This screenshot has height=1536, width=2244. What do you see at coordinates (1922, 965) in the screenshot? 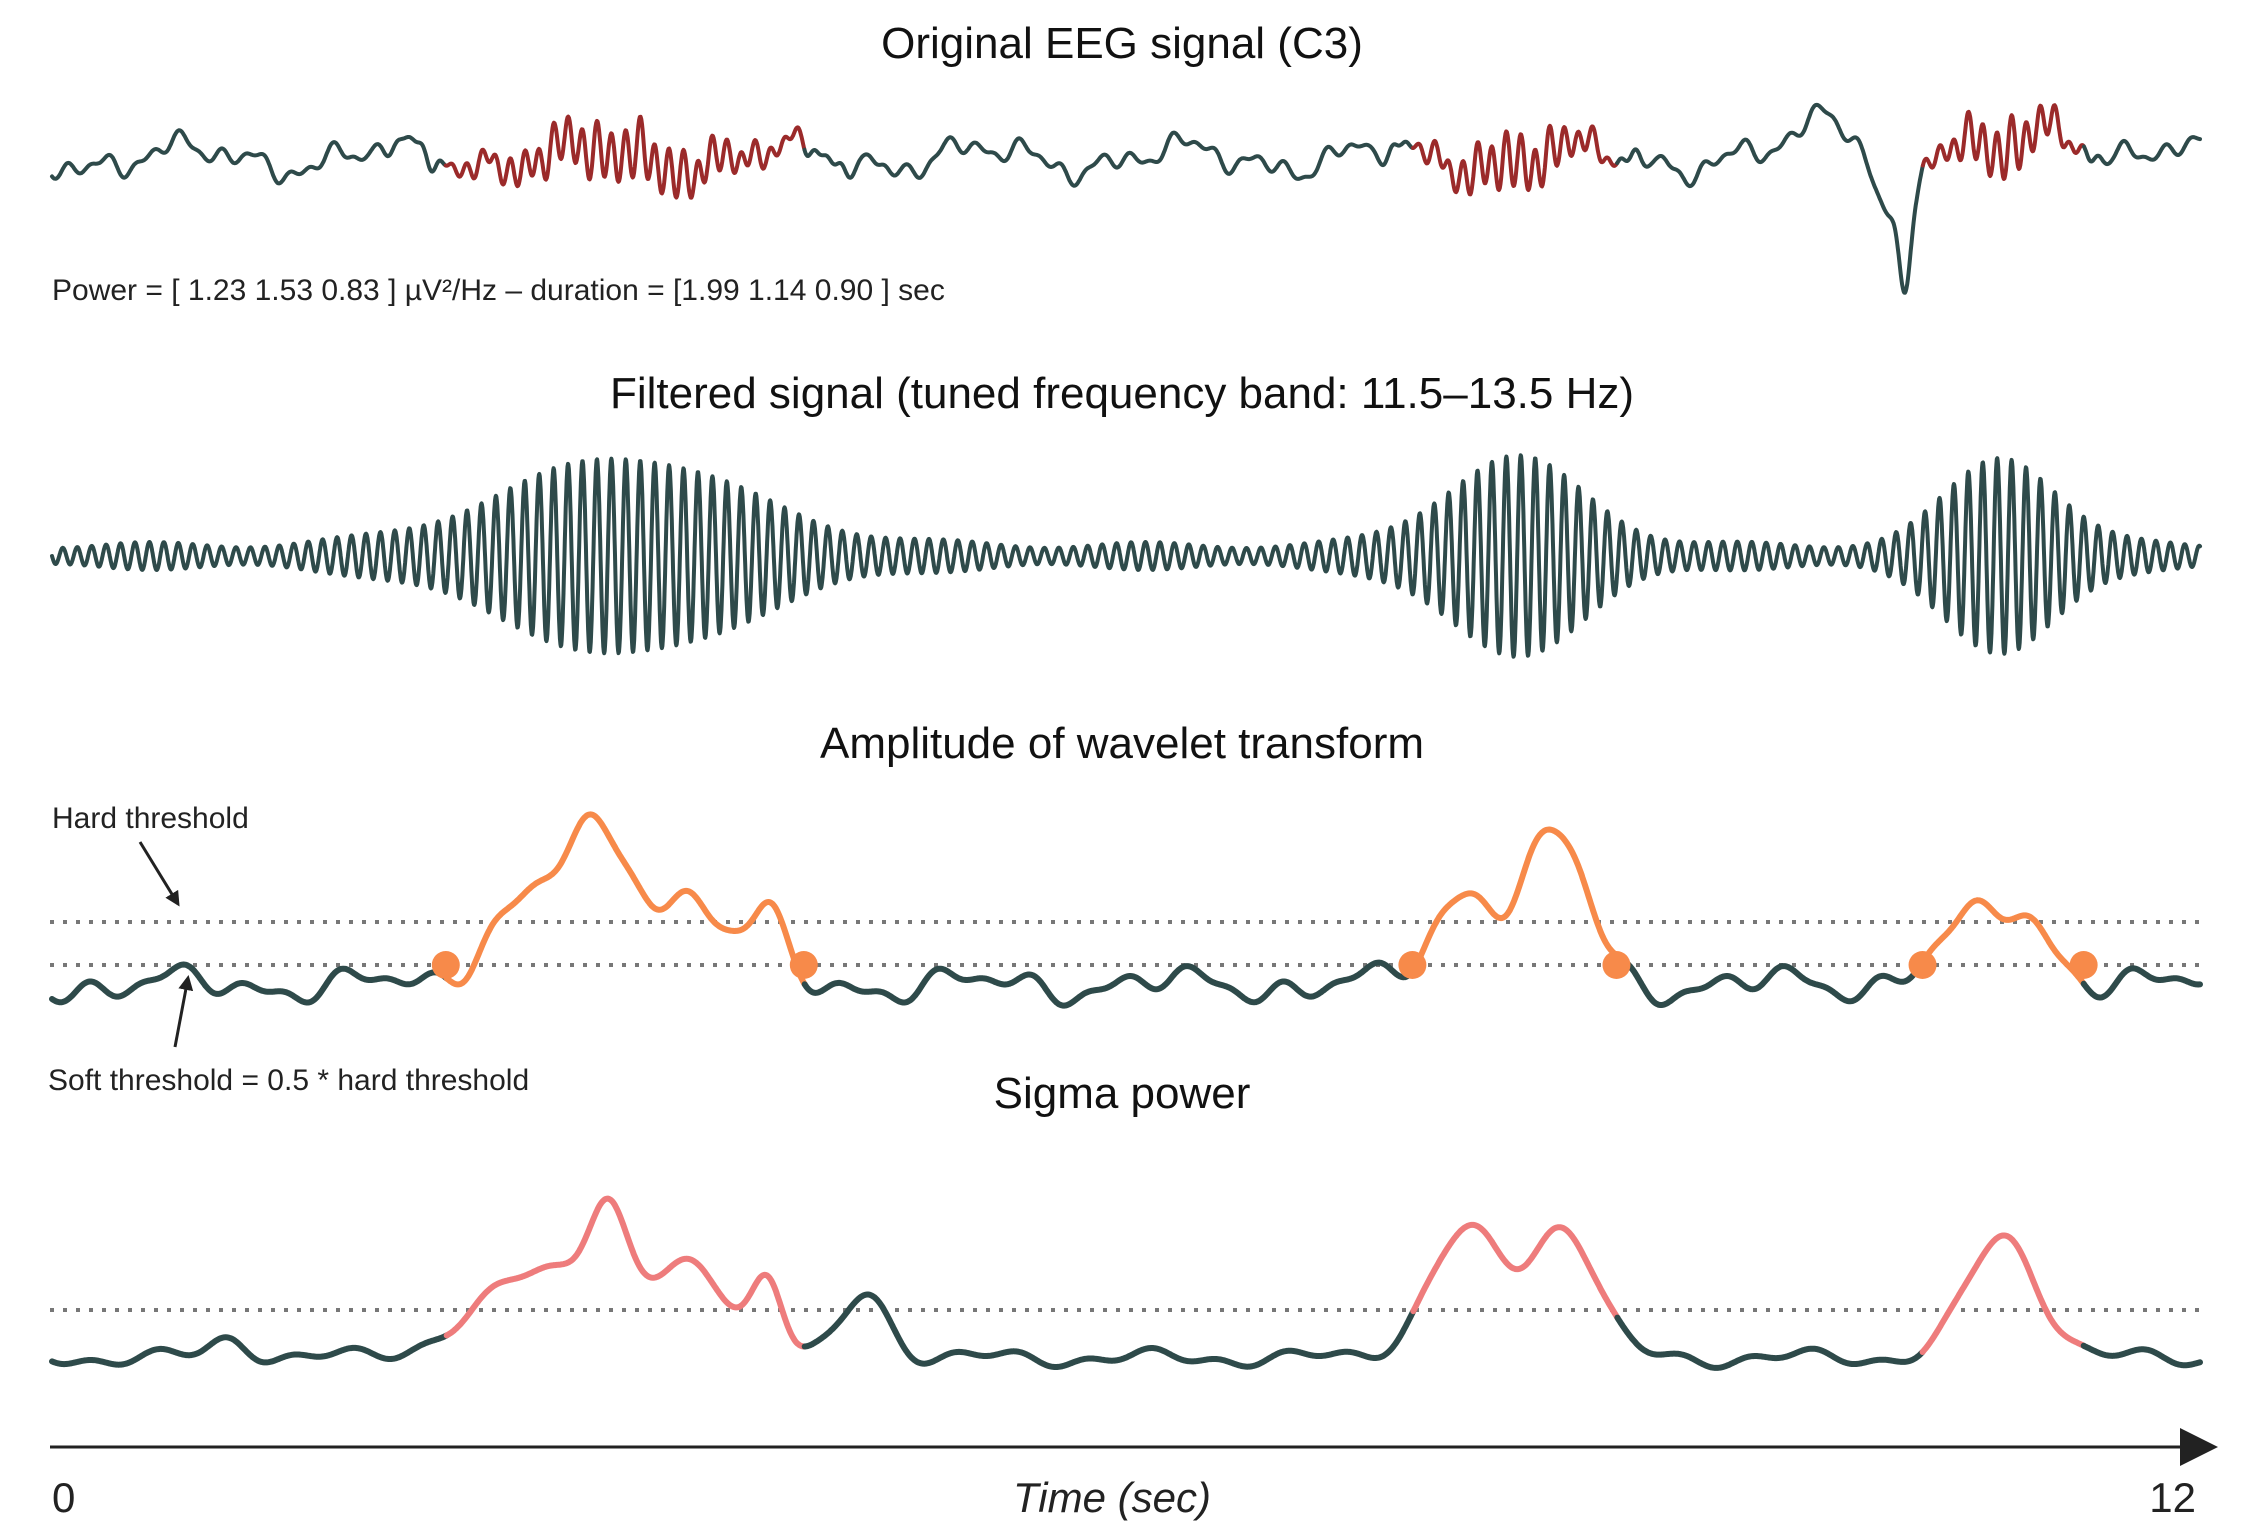
I see `threshold-crossing-marker-2-start` at bounding box center [1922, 965].